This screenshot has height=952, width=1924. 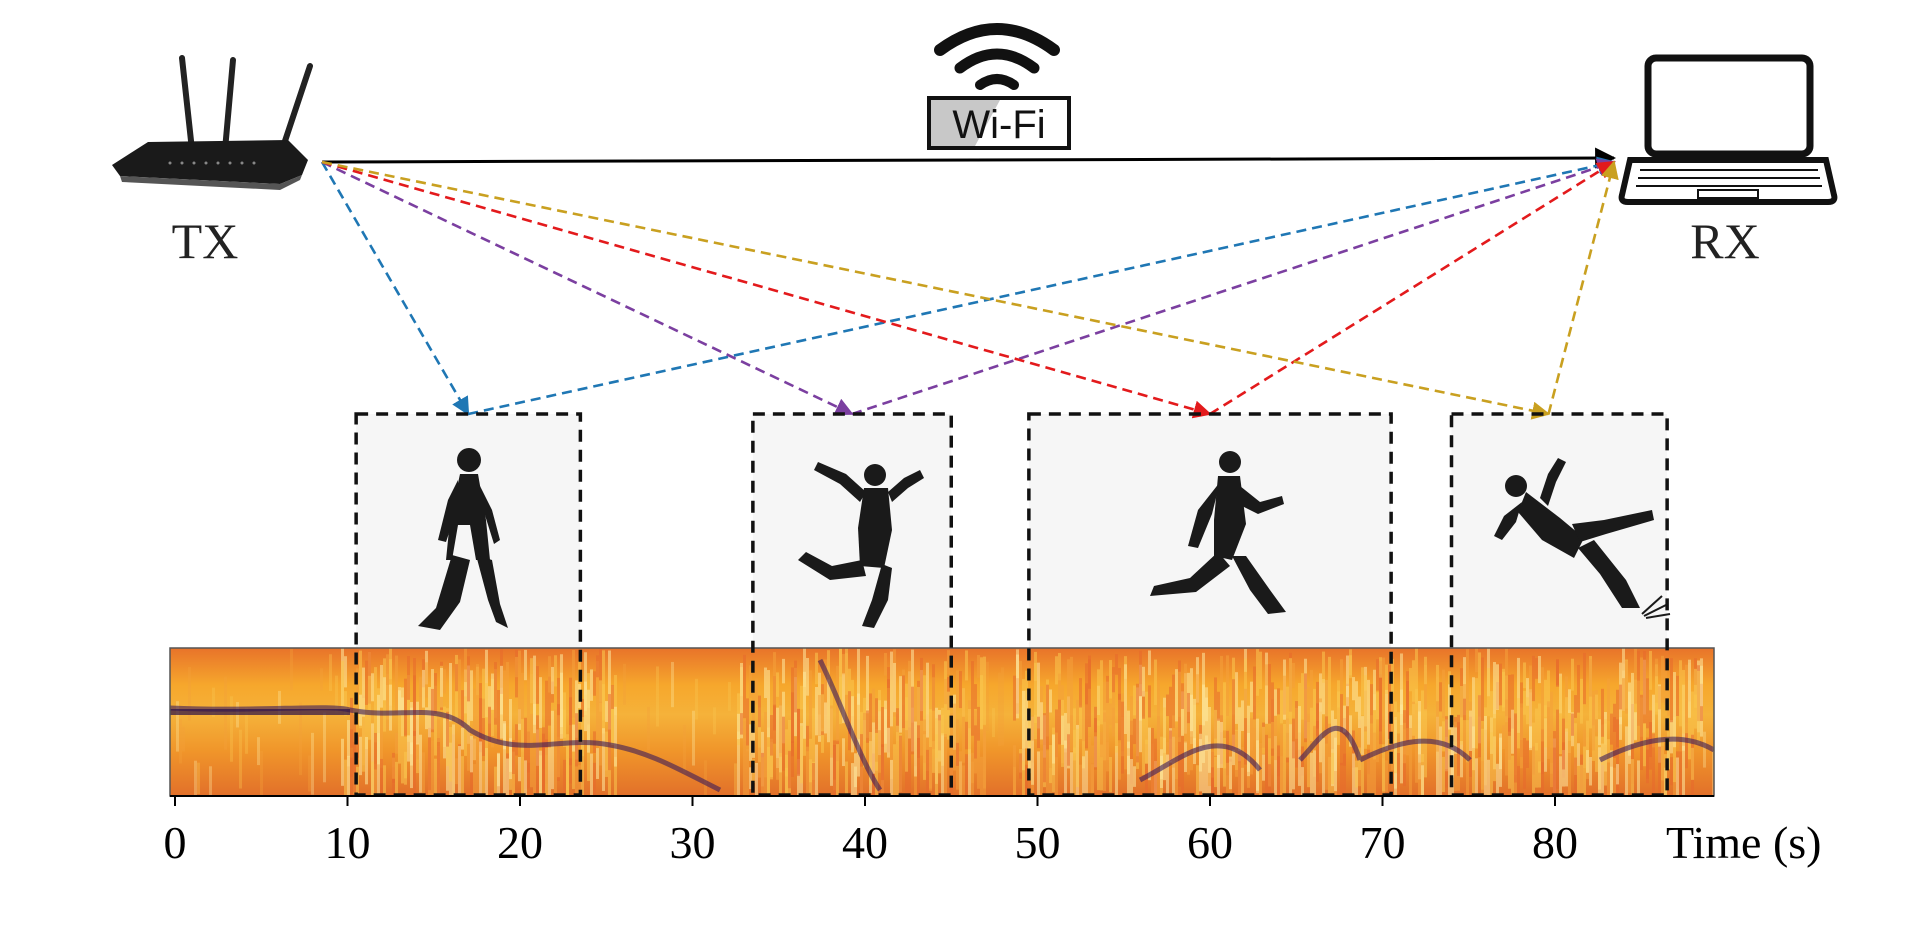 I want to click on activity-box-jumping, so click(x=852, y=531).